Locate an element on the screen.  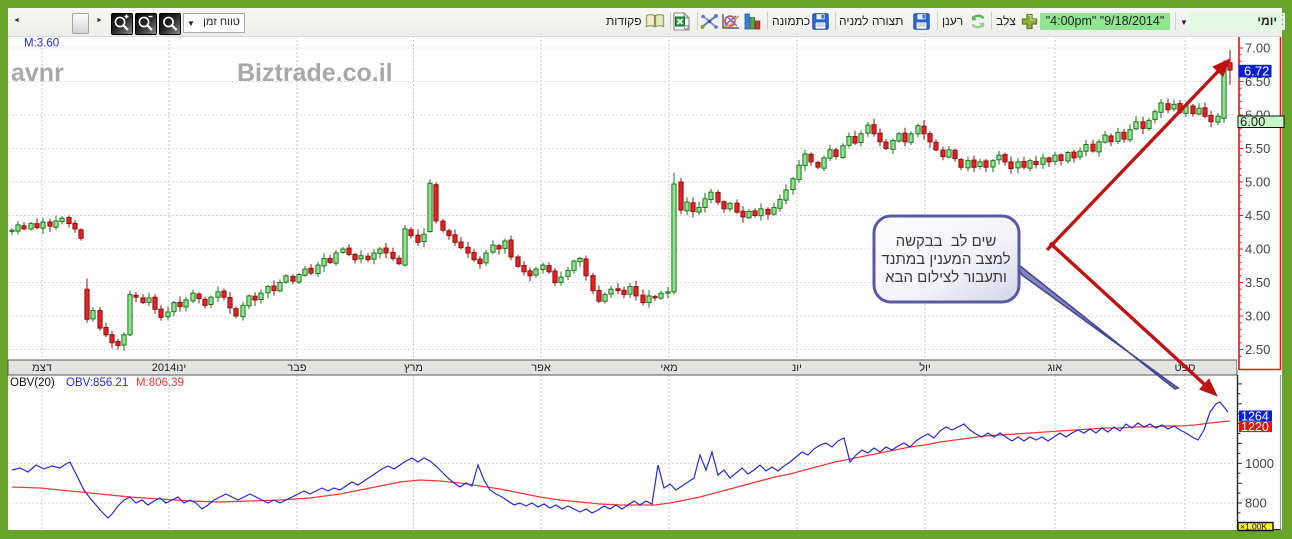
svg-text: 2014ינו is located at coordinates (169, 368).